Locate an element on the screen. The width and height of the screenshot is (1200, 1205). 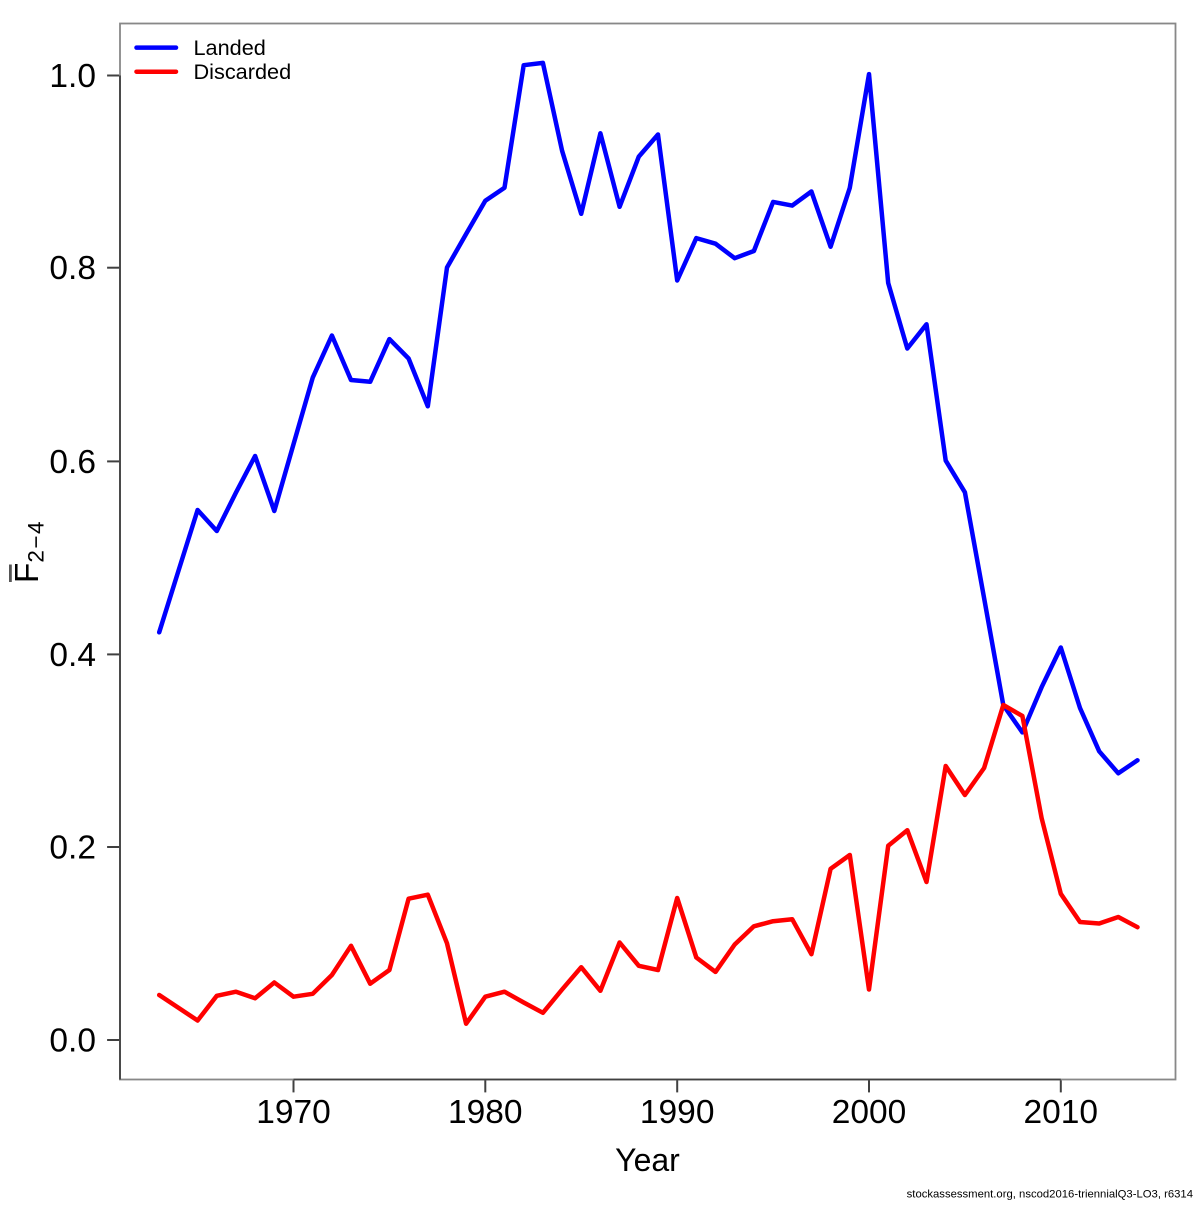
svg-text: 1980 is located at coordinates (485, 1112).